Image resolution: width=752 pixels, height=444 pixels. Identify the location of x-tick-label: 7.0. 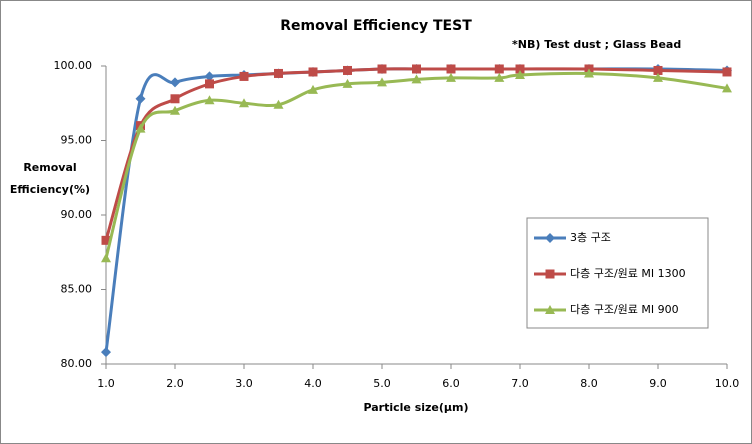
(520, 383).